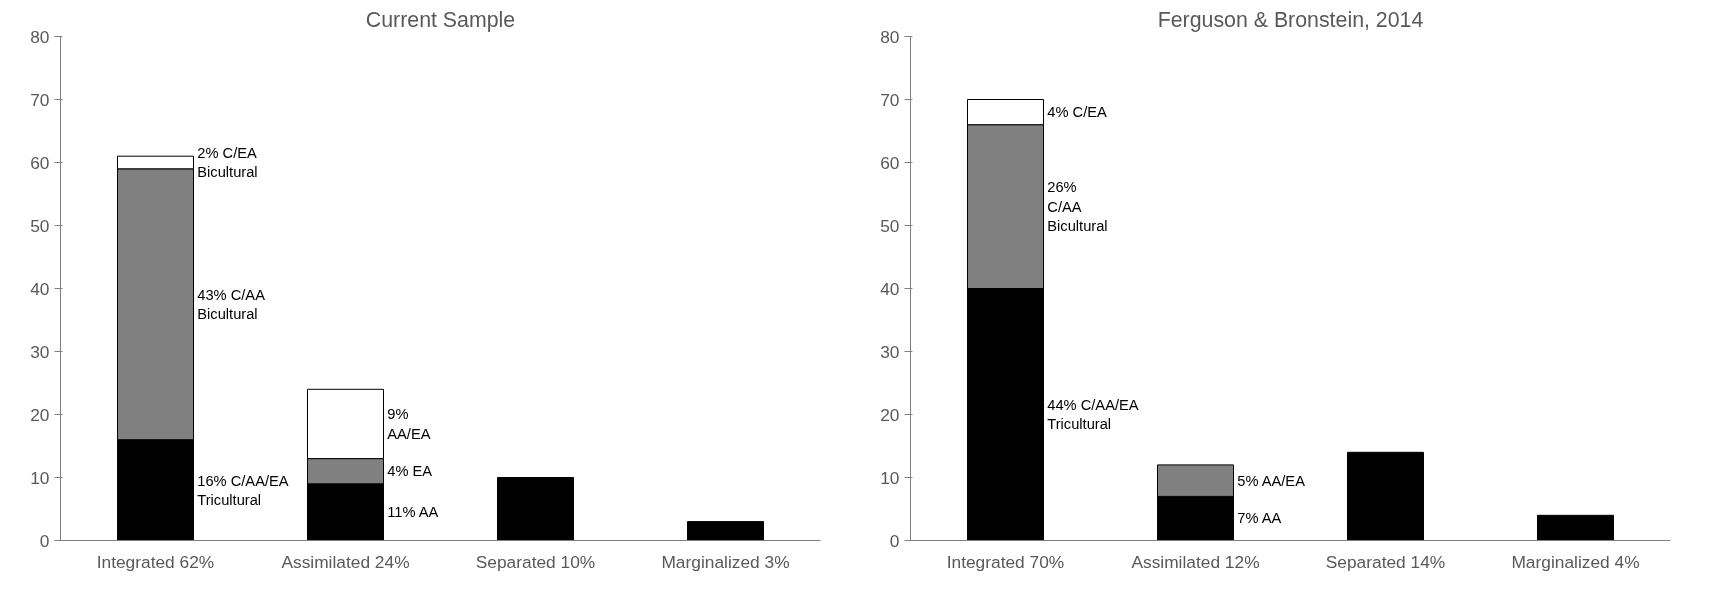 This screenshot has width=1716, height=594. I want to click on annotation: 2% C/EA Bicultural, so click(227, 162).